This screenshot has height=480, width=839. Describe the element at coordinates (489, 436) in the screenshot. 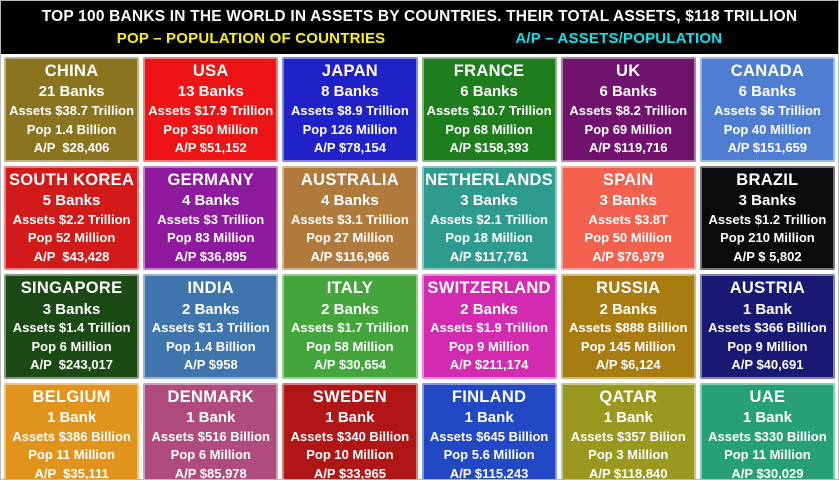

I see `assets-line: Assets $645 Billion` at that location.